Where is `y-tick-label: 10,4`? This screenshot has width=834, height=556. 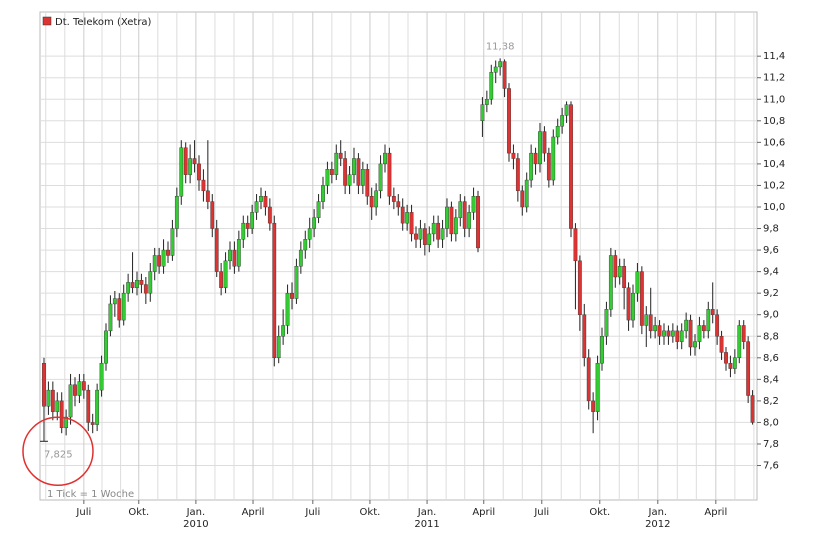
y-tick-label: 10,4 is located at coordinates (774, 164).